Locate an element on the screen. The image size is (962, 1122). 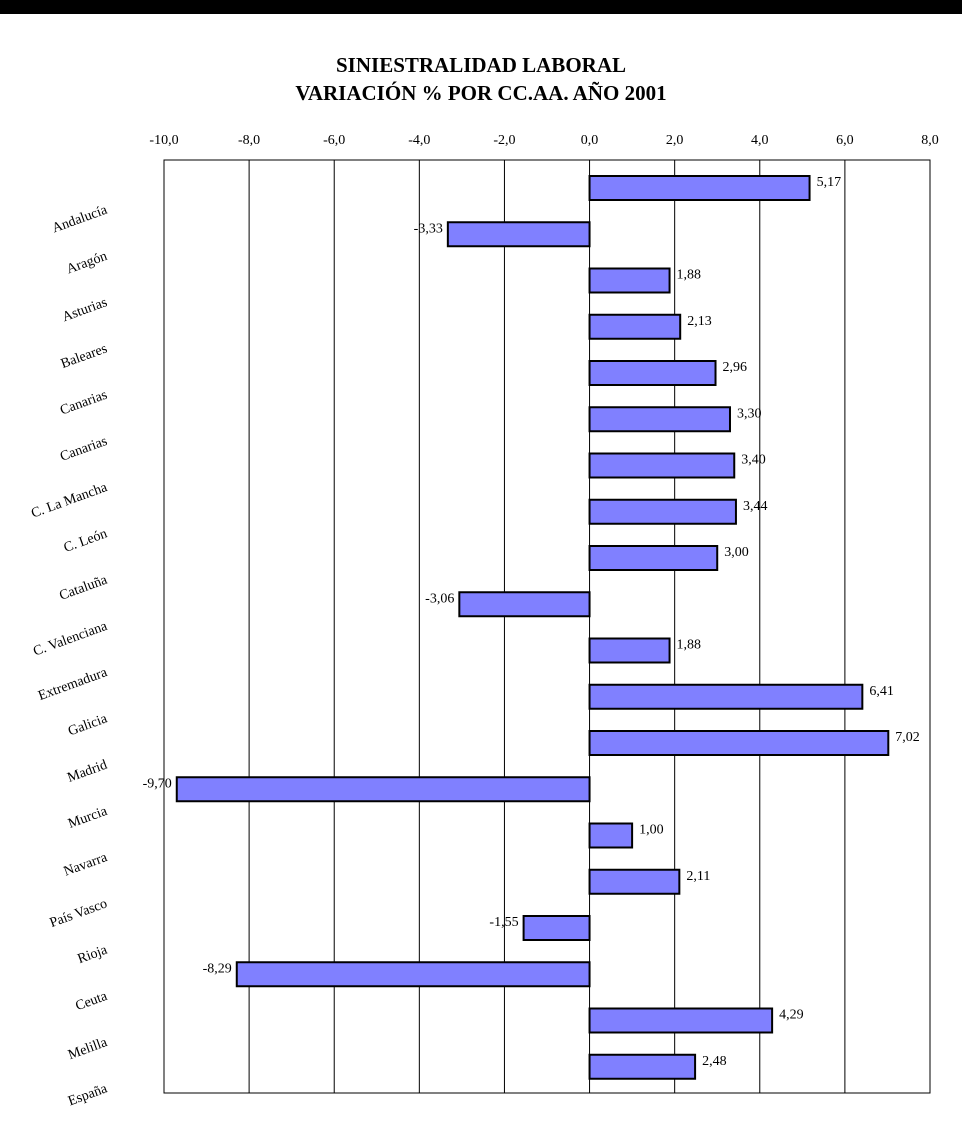
top-rule is located at coordinates (481, 7).